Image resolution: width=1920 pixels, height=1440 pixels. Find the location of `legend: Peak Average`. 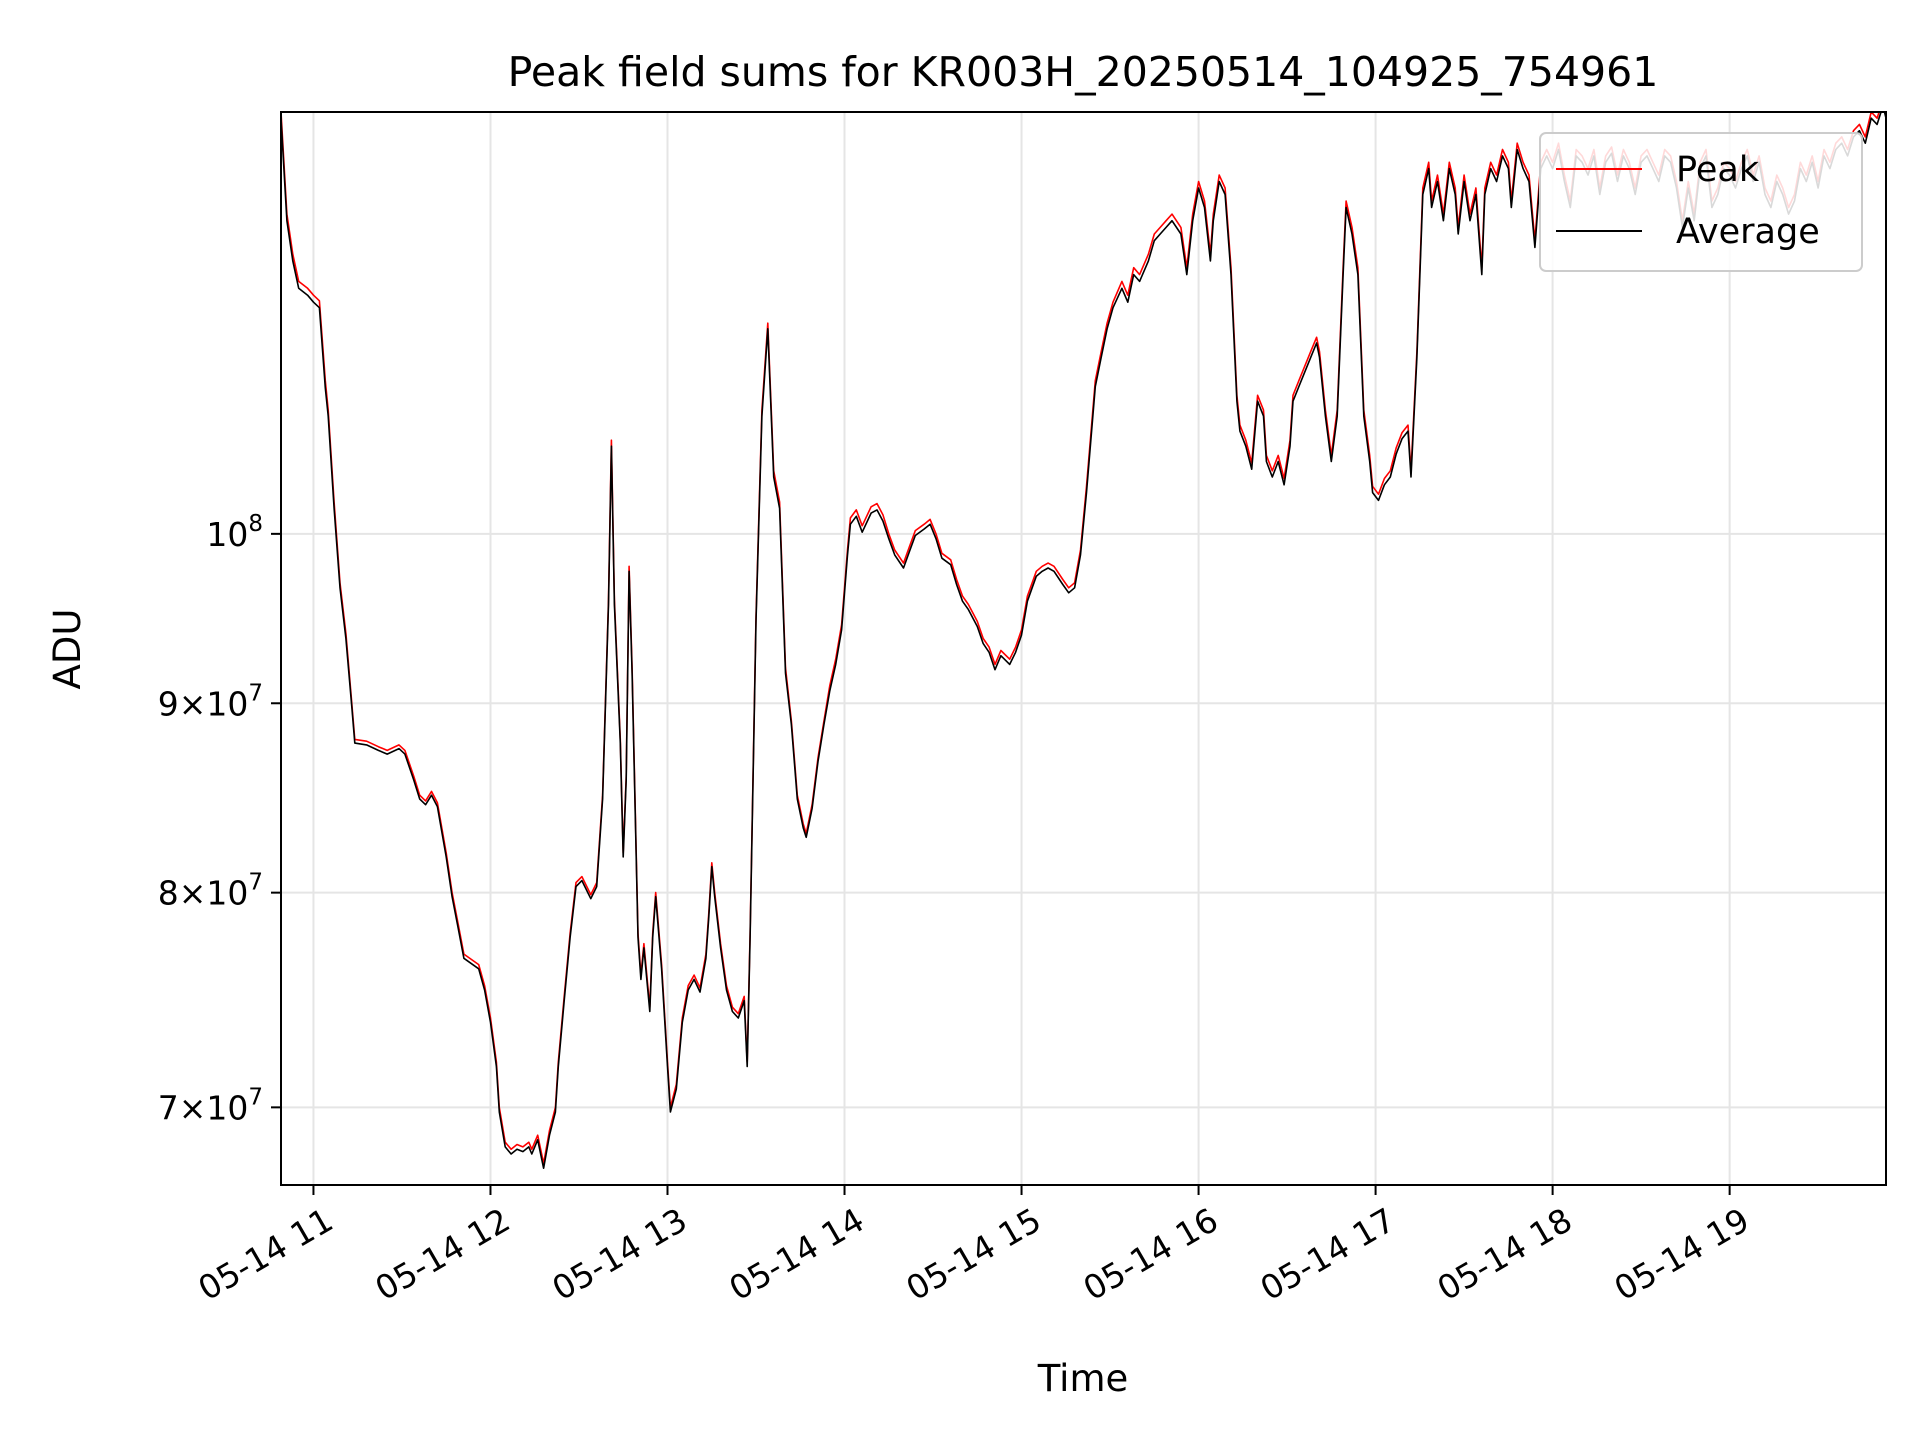

legend: Peak Average is located at coordinates (1701, 202).